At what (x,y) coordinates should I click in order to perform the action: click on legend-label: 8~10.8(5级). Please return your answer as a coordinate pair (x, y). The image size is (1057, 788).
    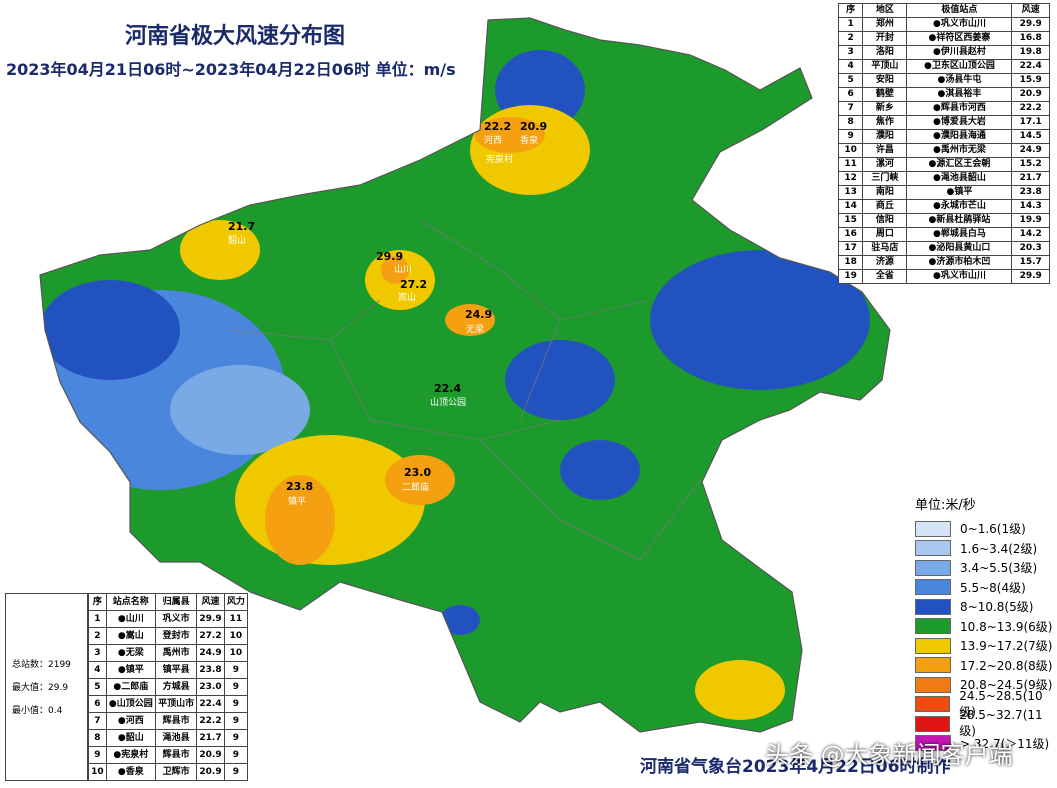
    Looking at the image, I should click on (997, 607).